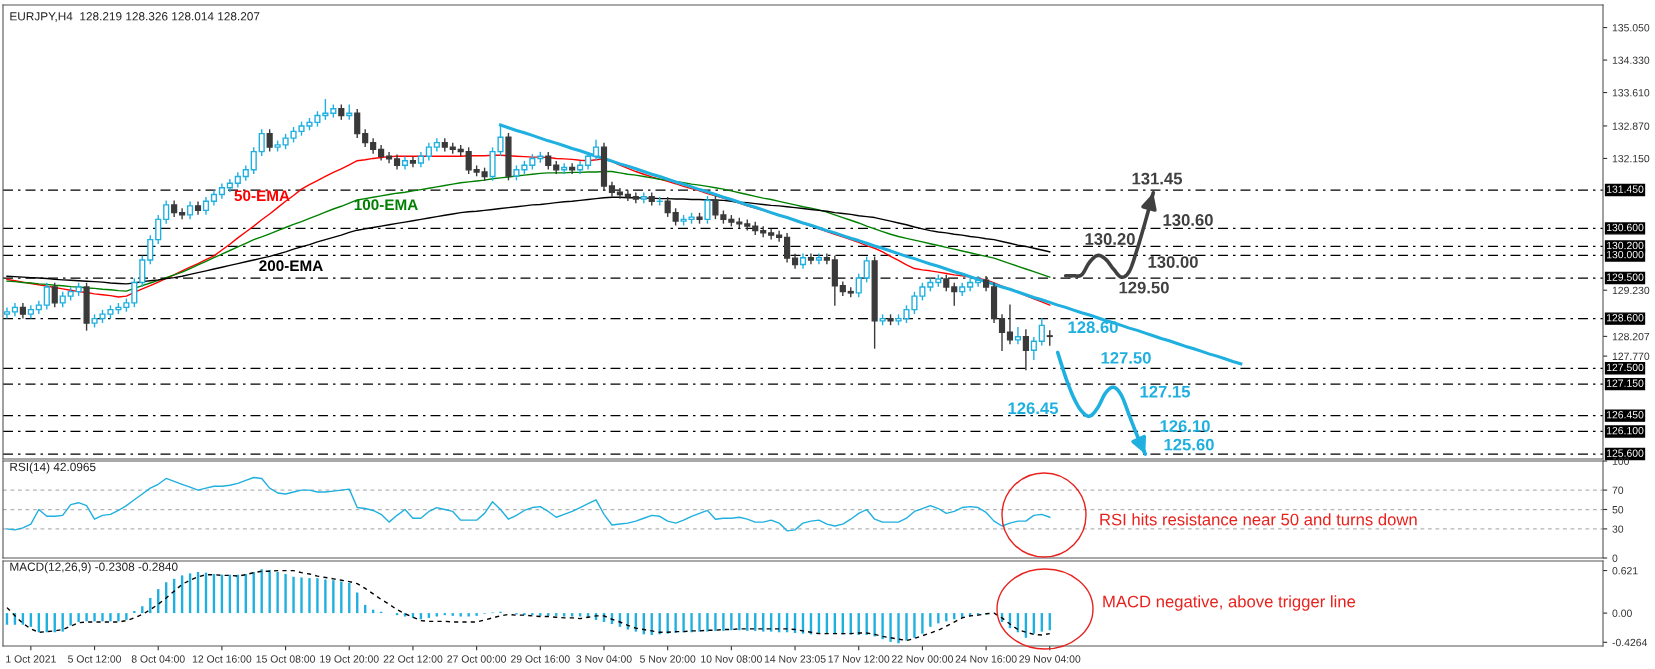  I want to click on x-tick-label: 19 Oct 20:00, so click(349, 659).